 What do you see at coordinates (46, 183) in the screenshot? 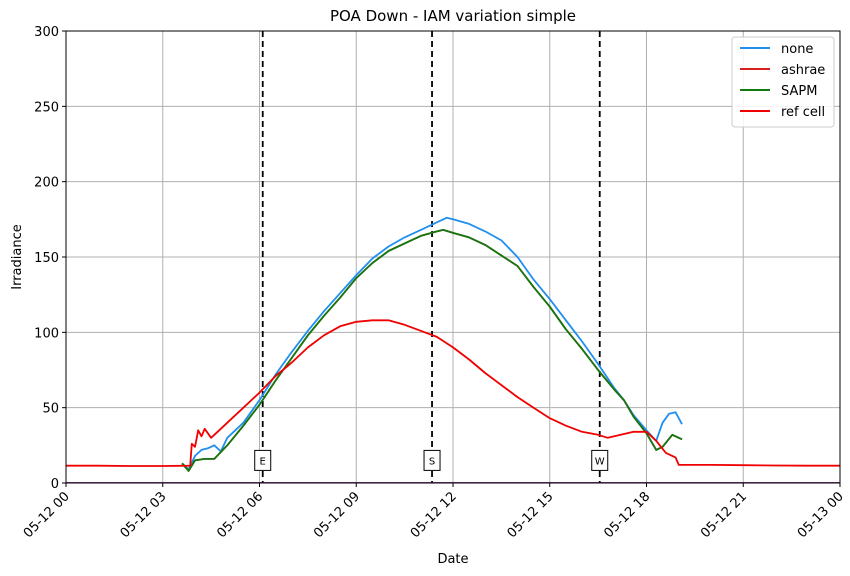
I see `y-tick-label: 200` at bounding box center [46, 183].